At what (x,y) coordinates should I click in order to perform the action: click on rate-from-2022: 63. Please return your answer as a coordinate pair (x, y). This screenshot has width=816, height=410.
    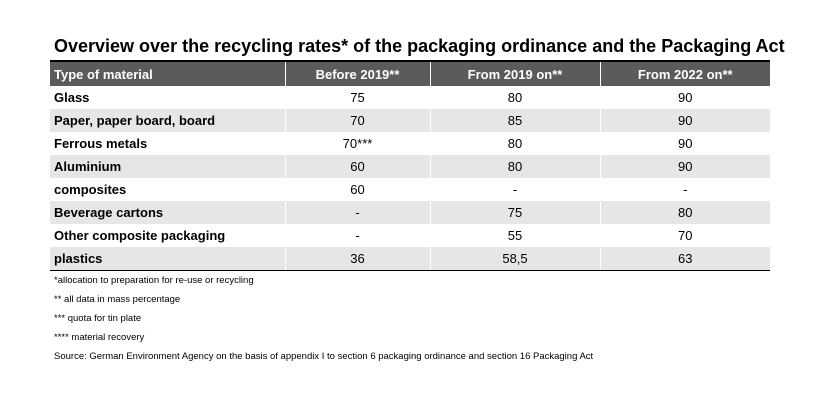
    Looking at the image, I should click on (684, 259).